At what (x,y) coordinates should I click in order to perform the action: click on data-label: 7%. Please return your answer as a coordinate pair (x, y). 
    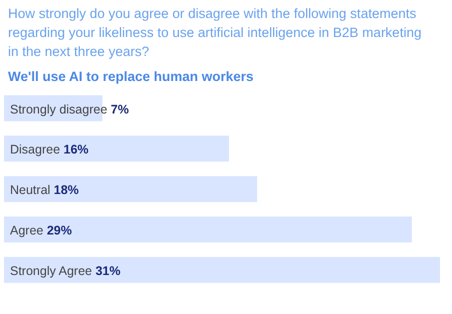
    Looking at the image, I should click on (119, 109).